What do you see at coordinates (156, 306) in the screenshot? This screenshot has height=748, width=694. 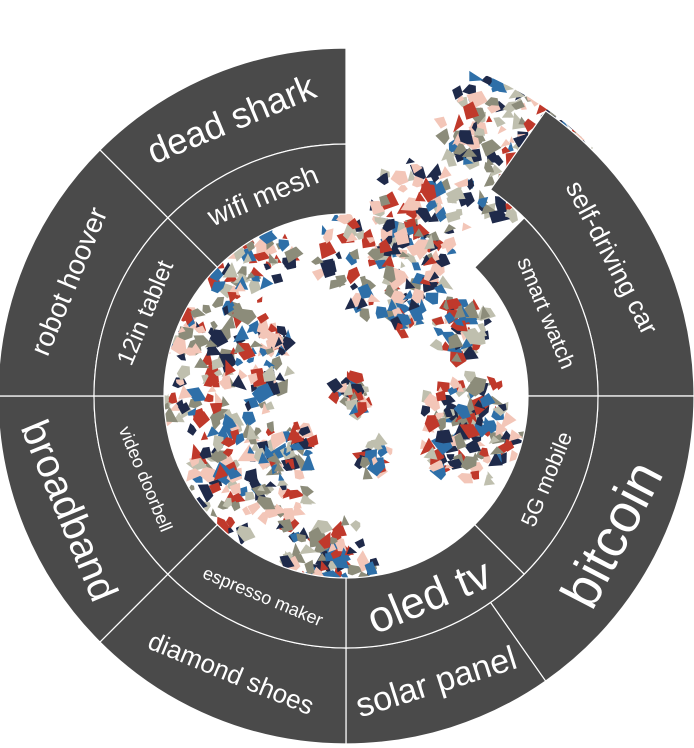 I see `inner-segment-12in-tablet` at bounding box center [156, 306].